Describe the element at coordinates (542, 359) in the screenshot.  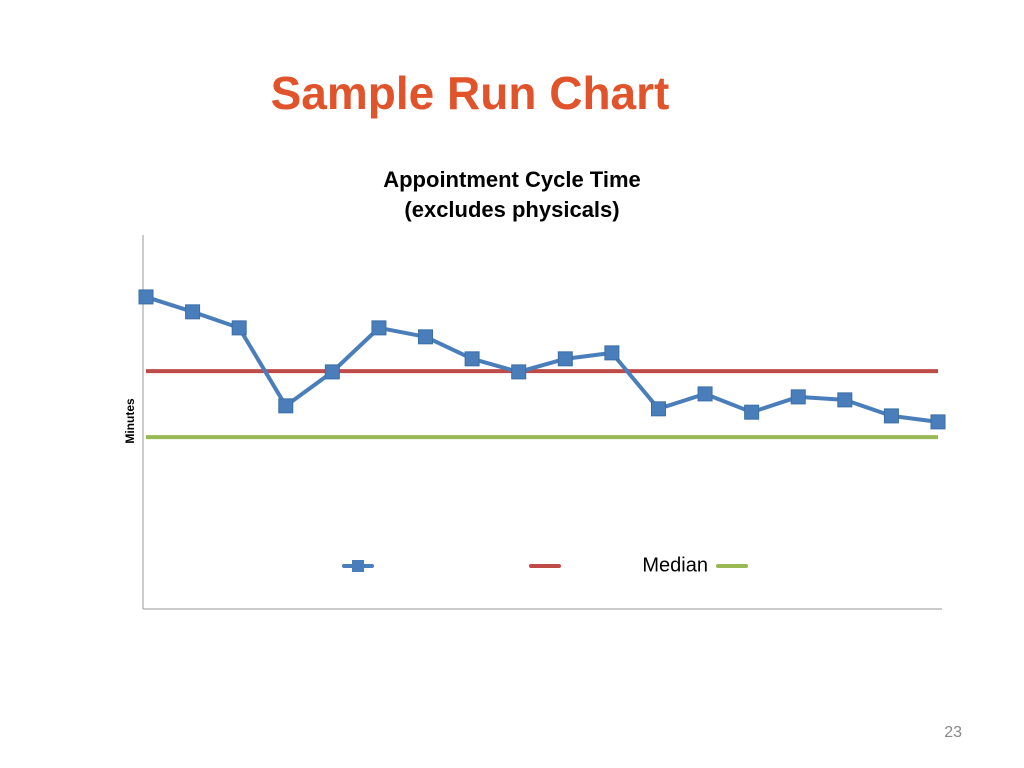
I see `series-line` at that location.